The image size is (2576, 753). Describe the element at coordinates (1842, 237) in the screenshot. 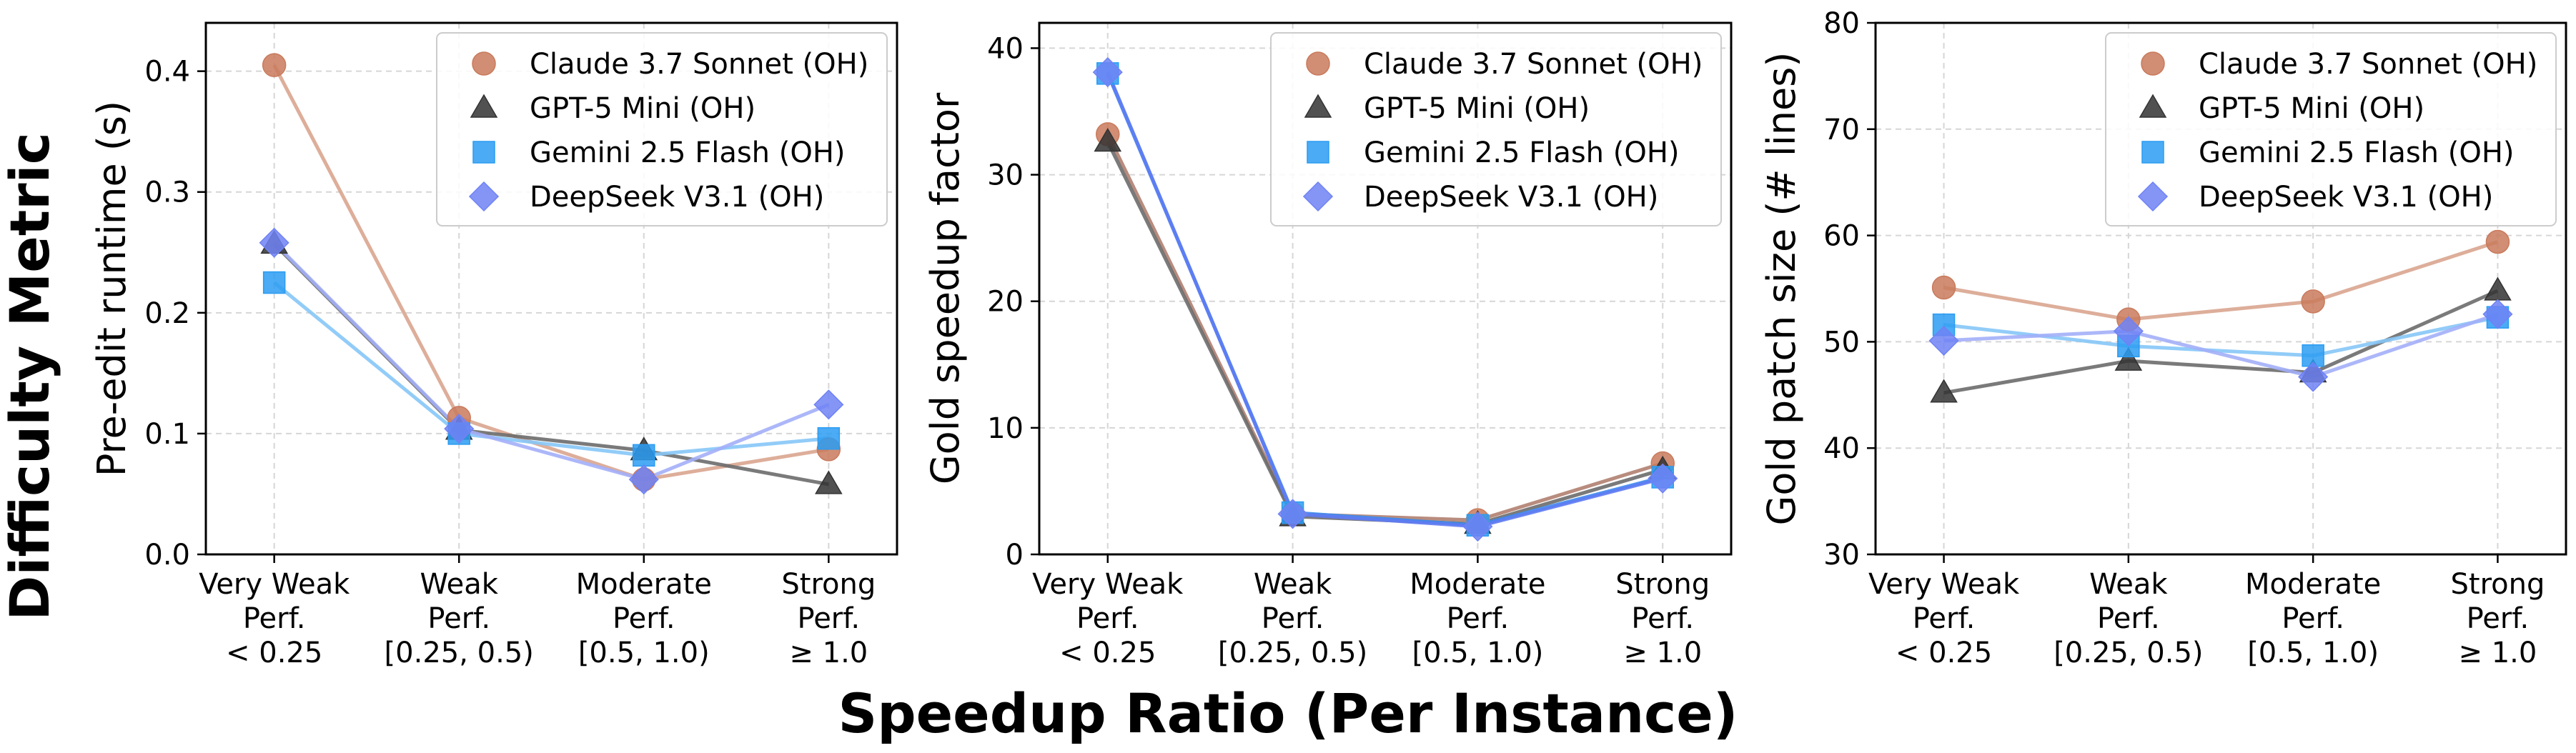

I see `y-tick-label: 60` at that location.